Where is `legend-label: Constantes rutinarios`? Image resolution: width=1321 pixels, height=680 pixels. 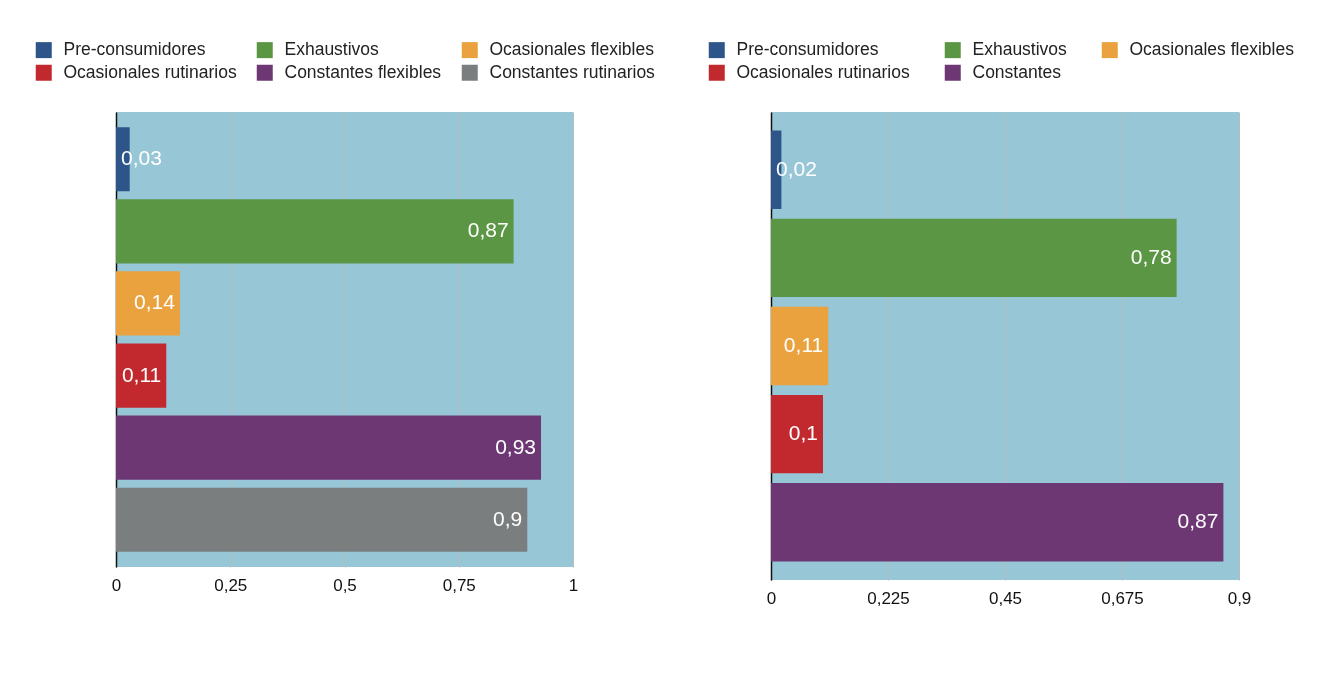
legend-label: Constantes rutinarios is located at coordinates (572, 71).